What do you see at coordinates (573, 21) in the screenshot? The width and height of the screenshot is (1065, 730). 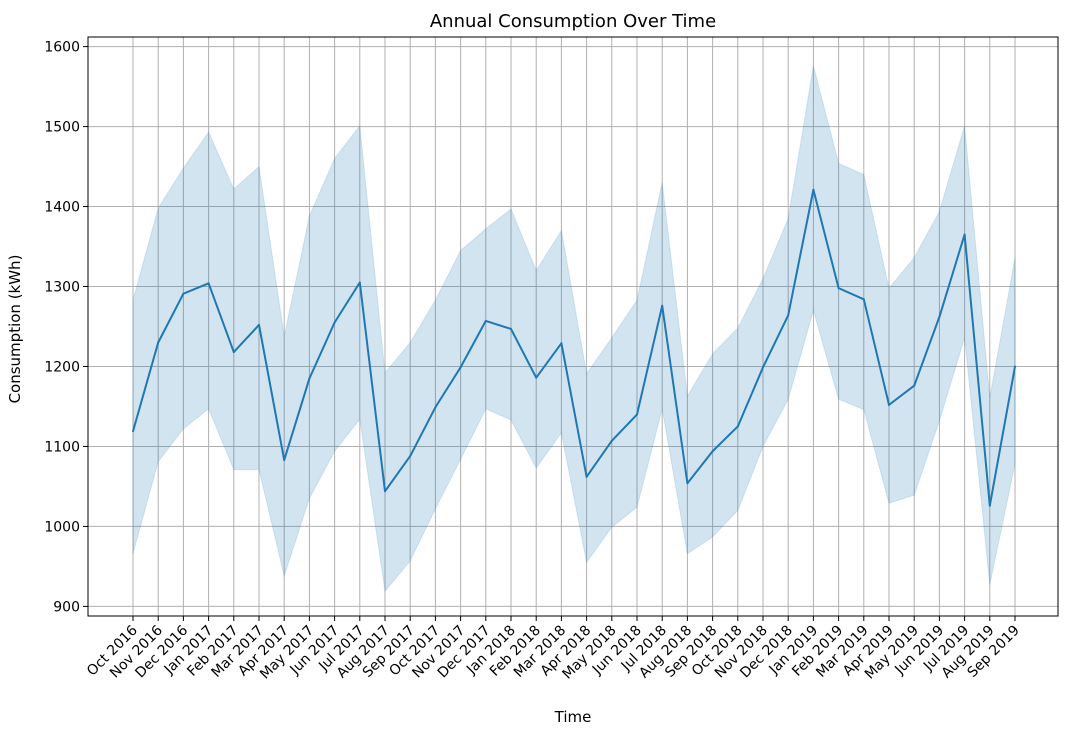 I see `chart-title: Annual Consumption Over Time` at bounding box center [573, 21].